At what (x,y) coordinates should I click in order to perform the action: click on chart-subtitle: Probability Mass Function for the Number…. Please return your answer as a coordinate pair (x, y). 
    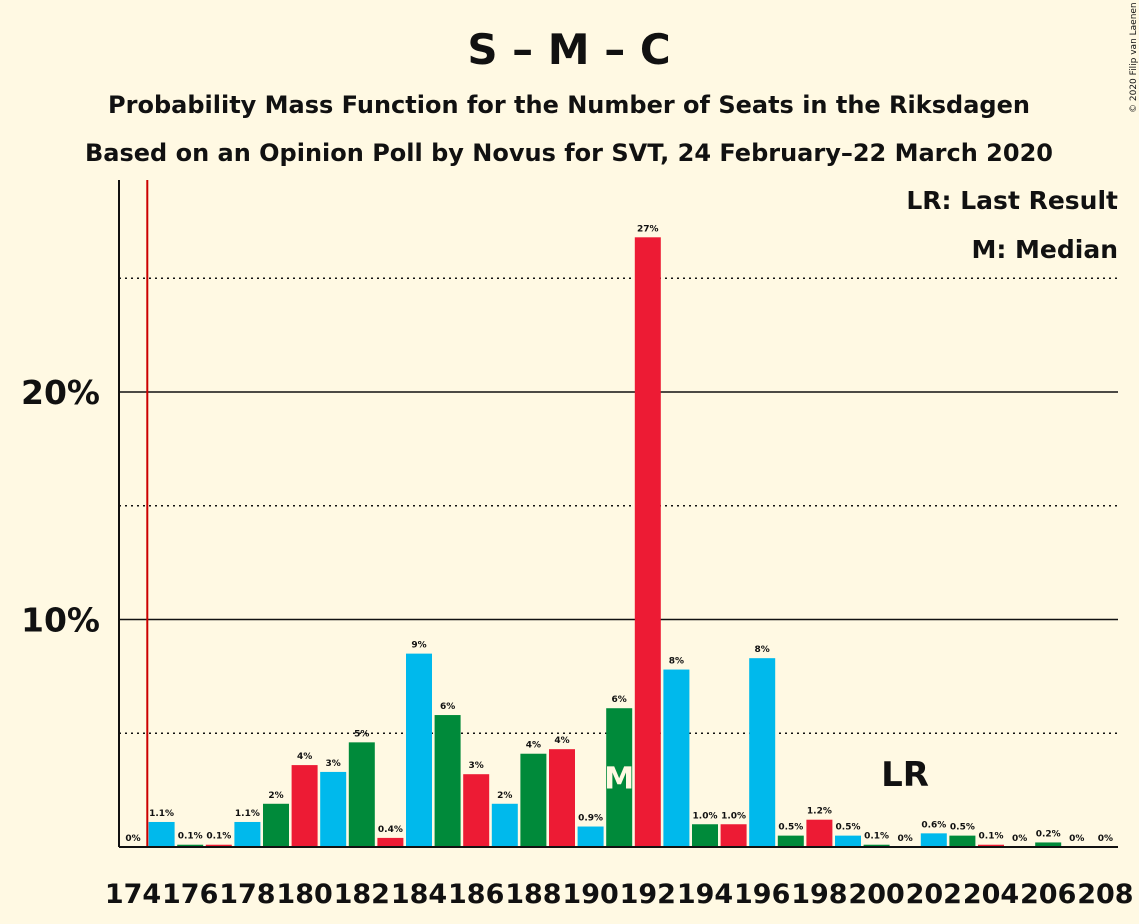
    Looking at the image, I should click on (569, 105).